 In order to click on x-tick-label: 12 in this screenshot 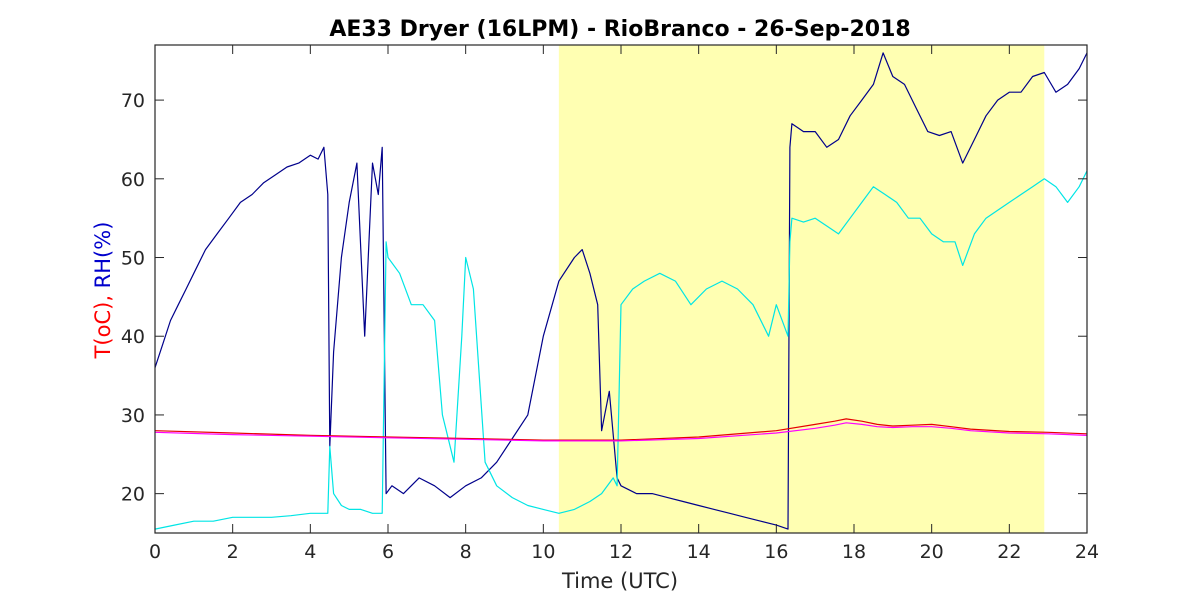, I will do `click(621, 552)`.